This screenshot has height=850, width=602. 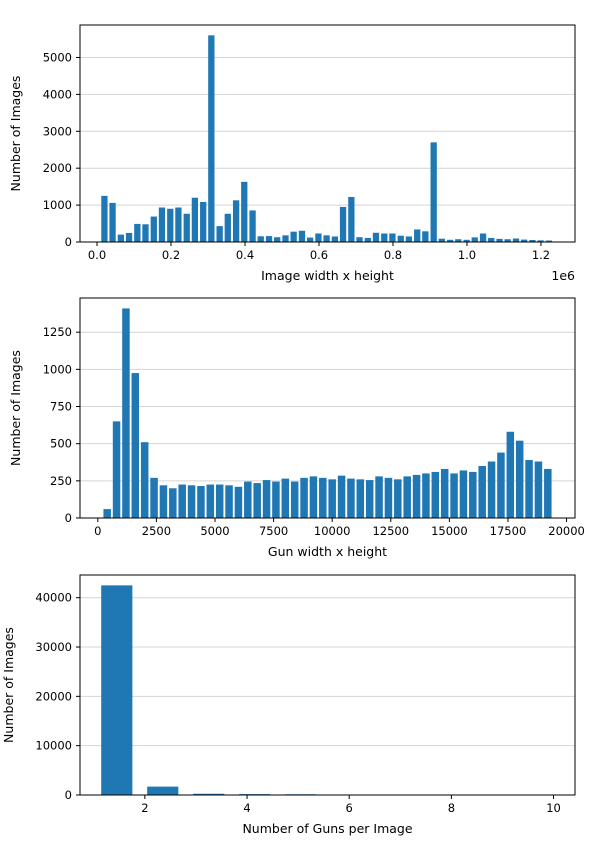 I want to click on y-axis-label: Number of Images, so click(x=15, y=134).